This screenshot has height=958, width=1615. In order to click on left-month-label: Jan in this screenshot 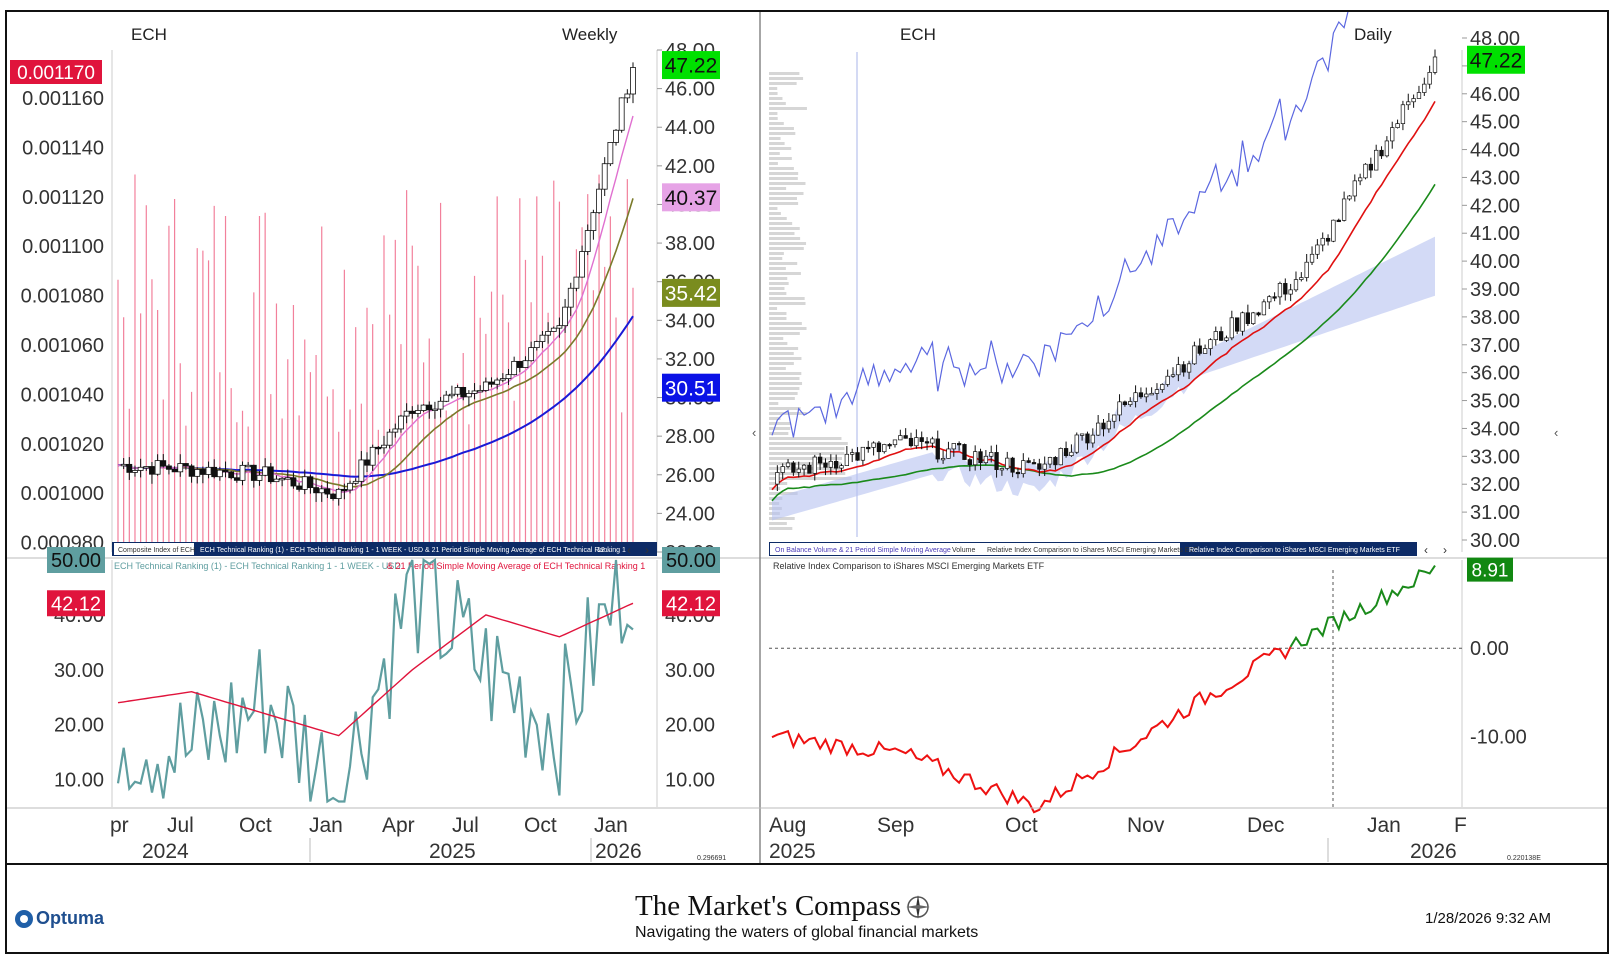, I will do `click(611, 825)`.